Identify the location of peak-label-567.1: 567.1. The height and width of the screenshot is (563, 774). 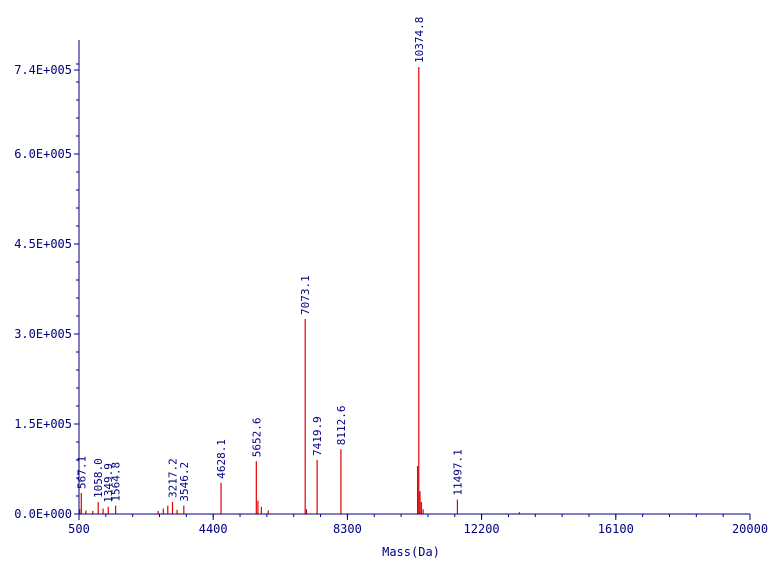
(81, 472).